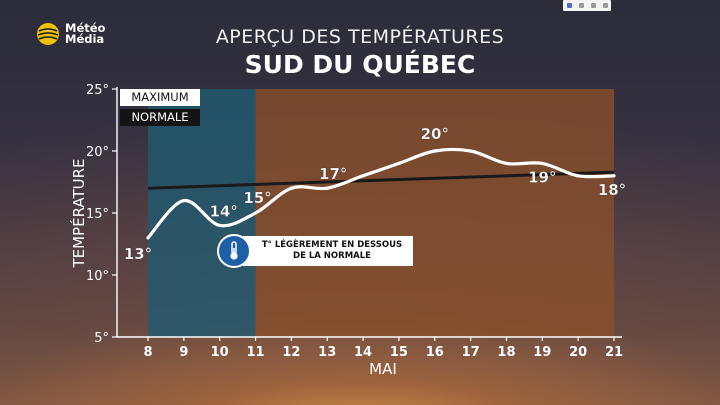 The width and height of the screenshot is (720, 405). What do you see at coordinates (332, 245) in the screenshot?
I see `callout-line1: T° LÉGÈREMENT EN DESSOUS` at bounding box center [332, 245].